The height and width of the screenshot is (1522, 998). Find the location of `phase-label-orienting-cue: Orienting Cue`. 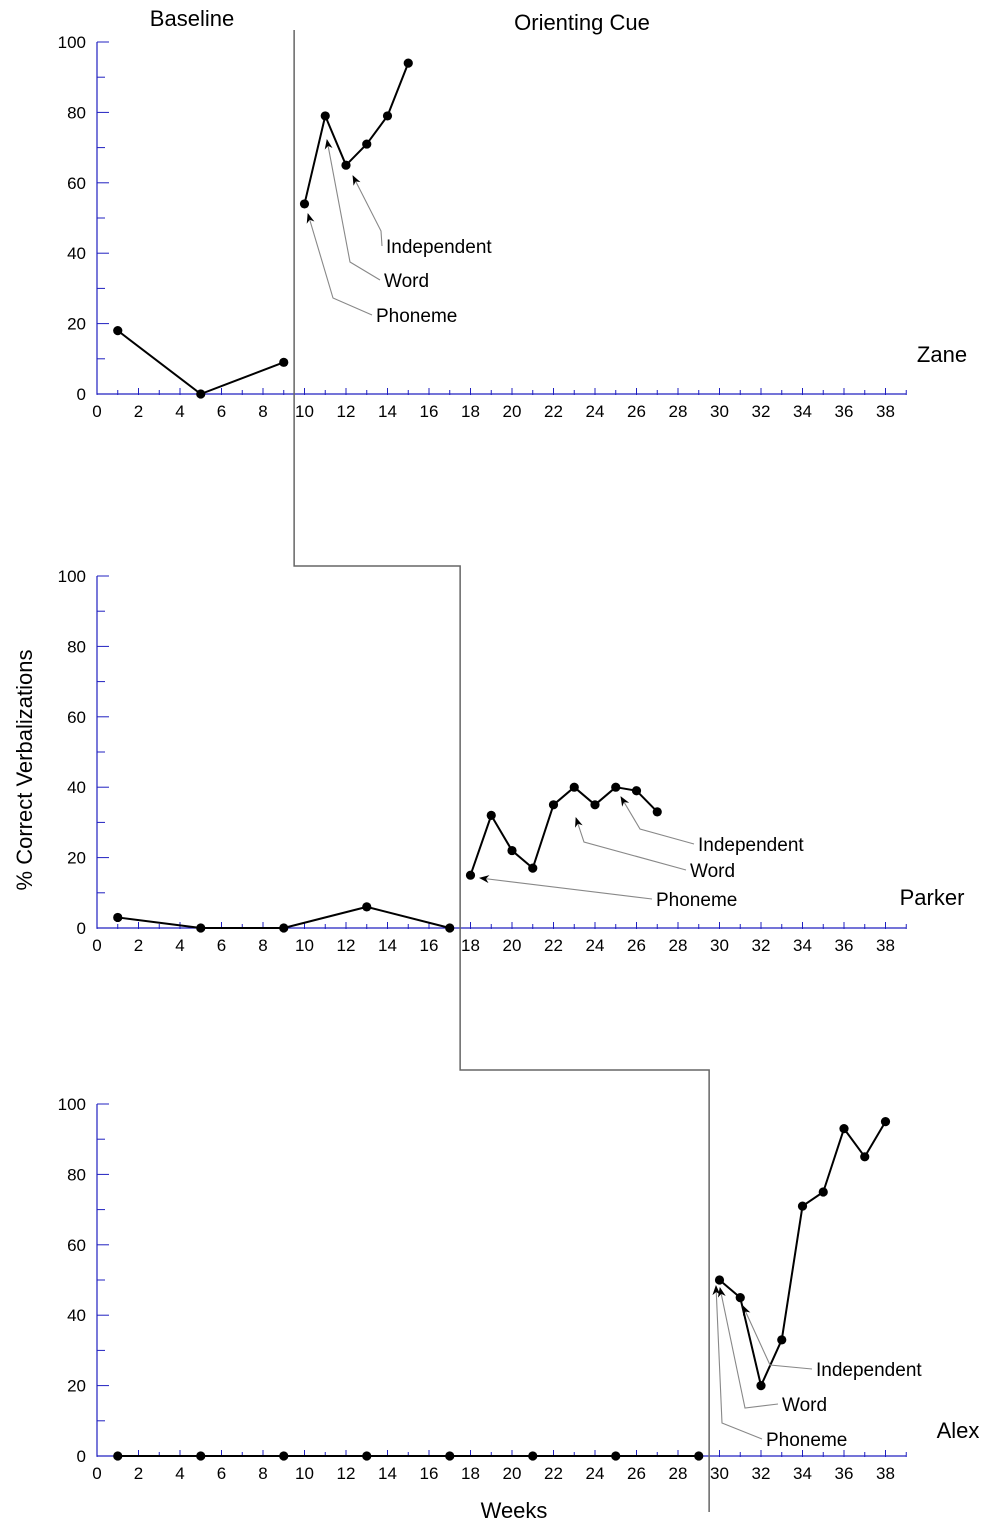

phase-label-orienting-cue: Orienting Cue is located at coordinates (582, 22).